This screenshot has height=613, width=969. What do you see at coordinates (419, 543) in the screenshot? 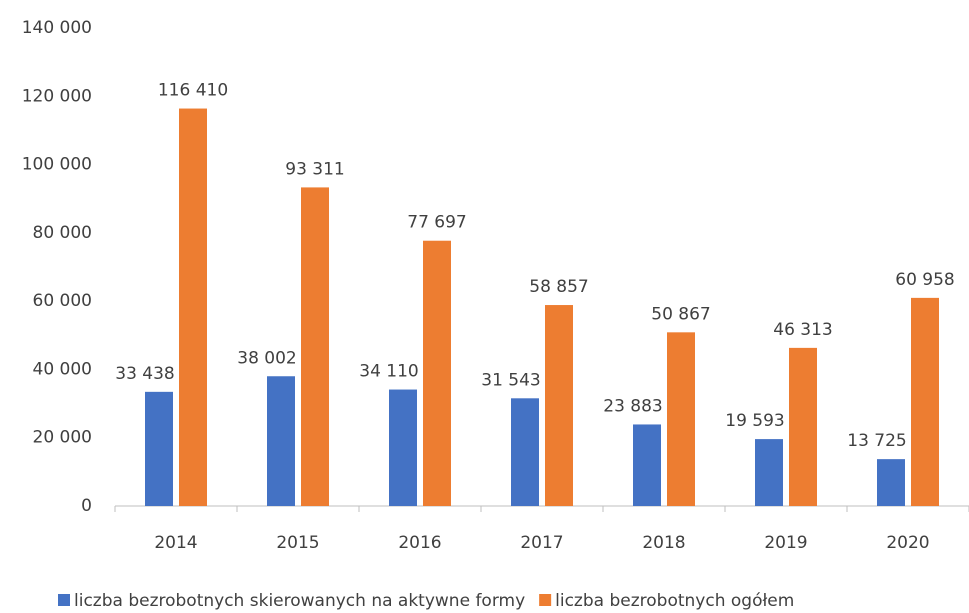
I see `x-tick-label: 2016` at bounding box center [419, 543].